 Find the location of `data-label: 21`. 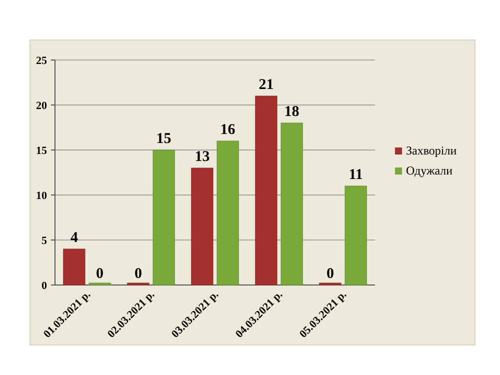

data-label: 21 is located at coordinates (266, 85).